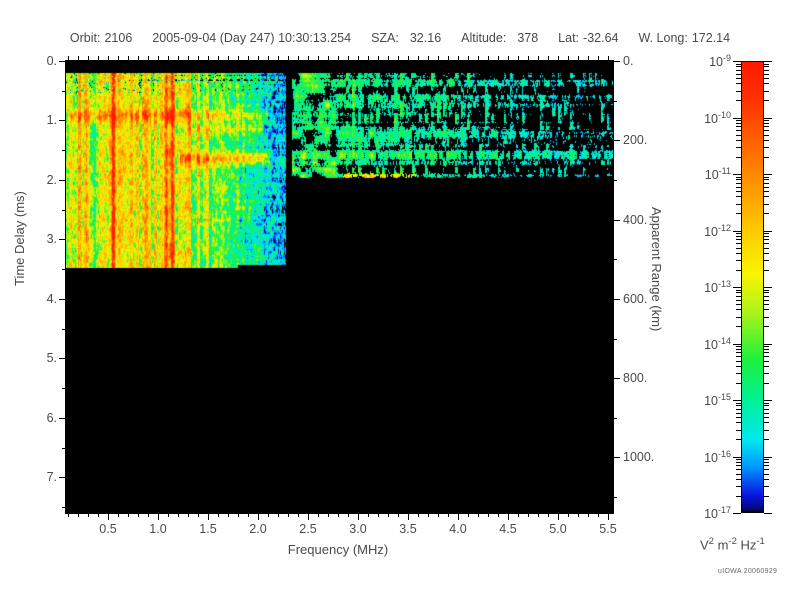 This screenshot has width=800, height=600. I want to click on orbit-field: Orbit: 2106, so click(101, 38).